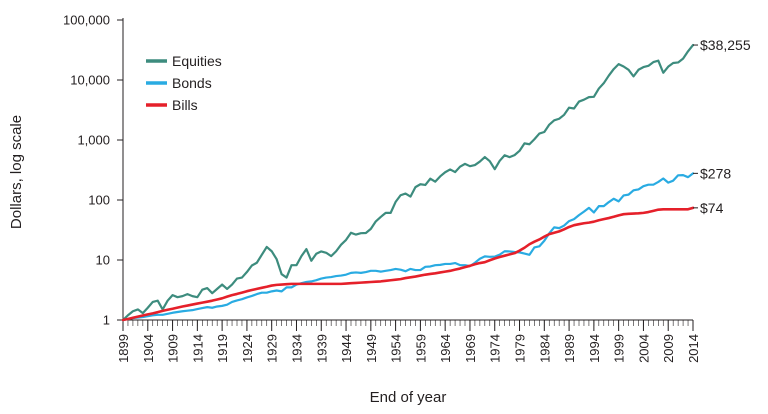  Describe the element at coordinates (715, 173) in the screenshot. I see `end-label-bonds: $278` at that location.